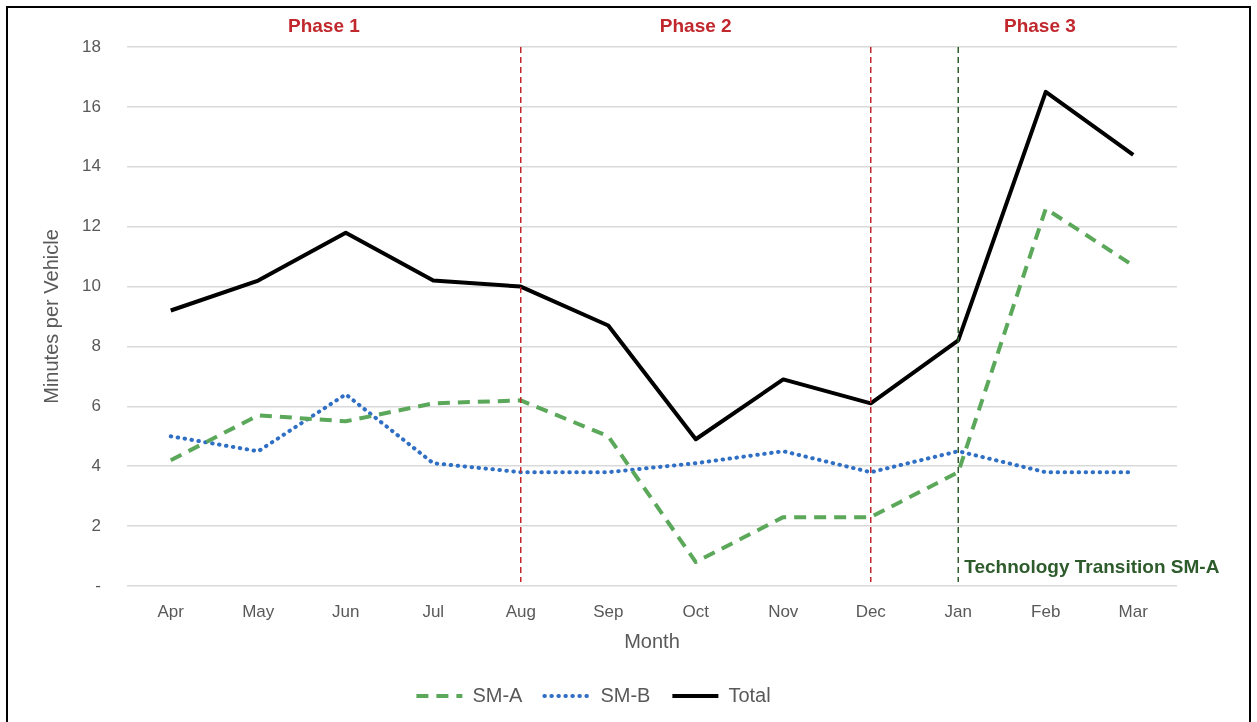  I want to click on legend-label: SM-A, so click(498, 694).